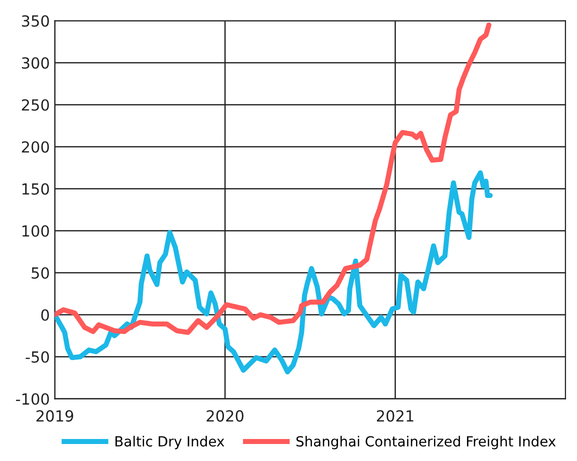 This screenshot has width=577, height=461. What do you see at coordinates (45, 315) in the screenshot?
I see `y-tick-label: 0` at bounding box center [45, 315].